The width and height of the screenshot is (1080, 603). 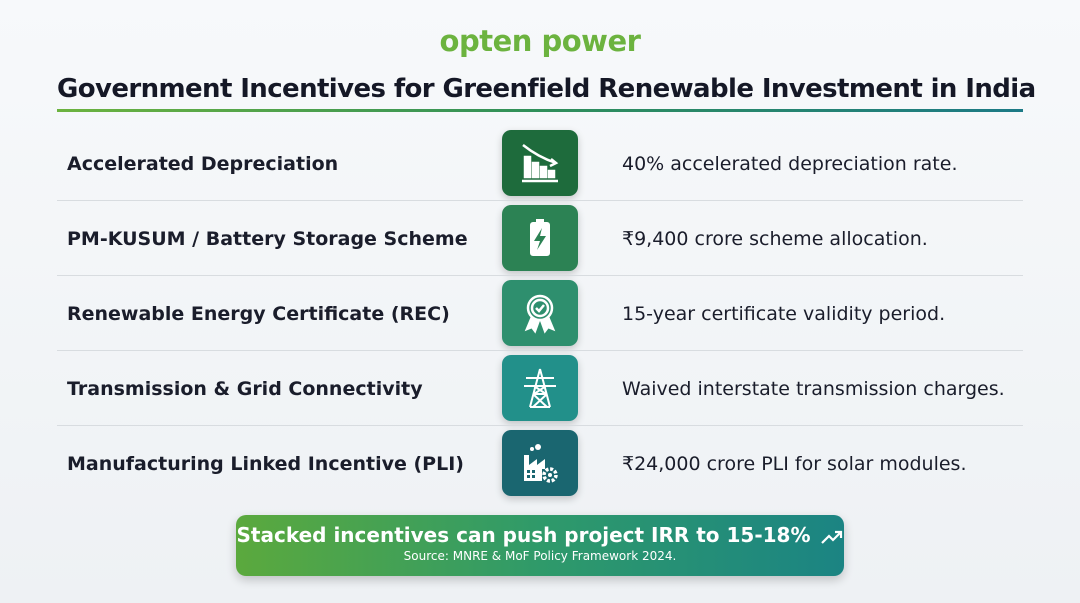 I want to click on factory-gear-icon, so click(x=540, y=463).